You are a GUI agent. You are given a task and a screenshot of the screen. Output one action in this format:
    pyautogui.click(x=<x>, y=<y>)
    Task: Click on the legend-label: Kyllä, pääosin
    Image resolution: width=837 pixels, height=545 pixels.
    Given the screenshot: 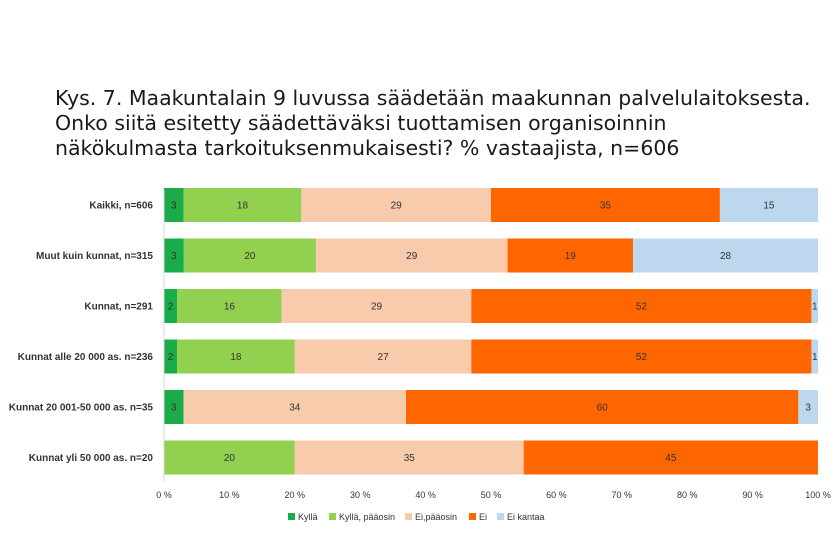 What is the action you would take?
    pyautogui.click(x=367, y=517)
    